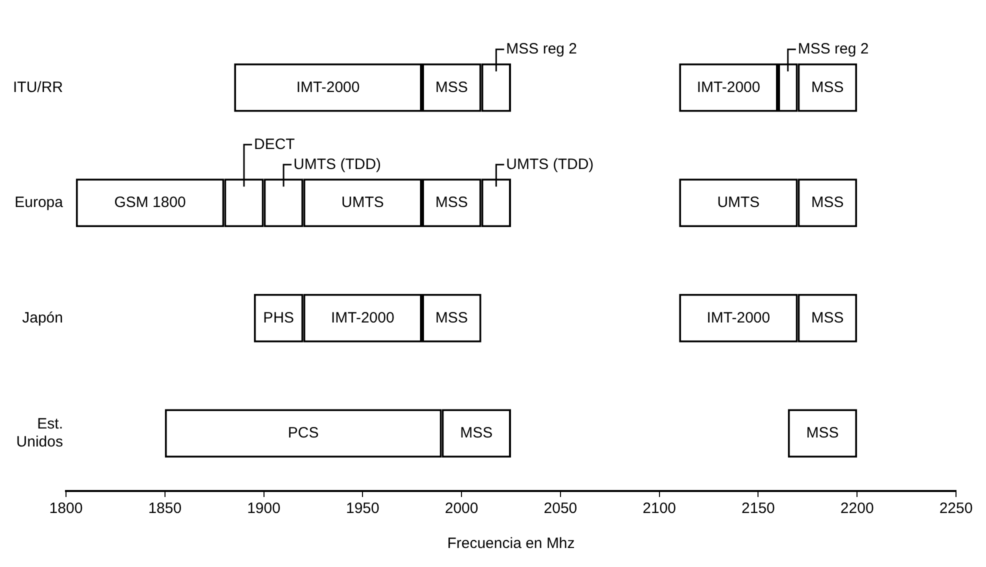 The width and height of the screenshot is (986, 567). Describe the element at coordinates (42, 317) in the screenshot. I see `y-tick-label: Japón` at that location.